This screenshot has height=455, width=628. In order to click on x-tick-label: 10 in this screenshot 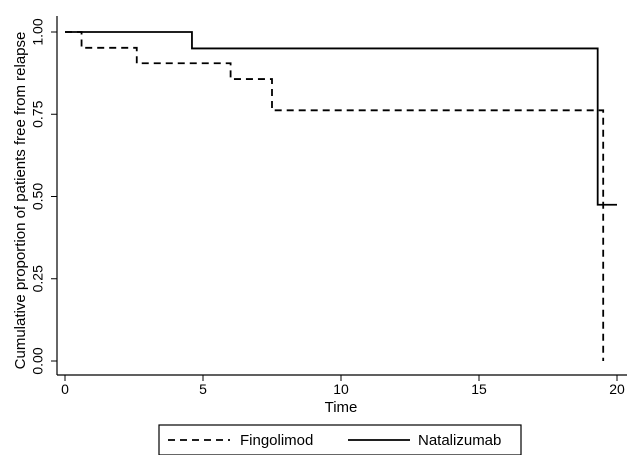, I will do `click(341, 389)`.